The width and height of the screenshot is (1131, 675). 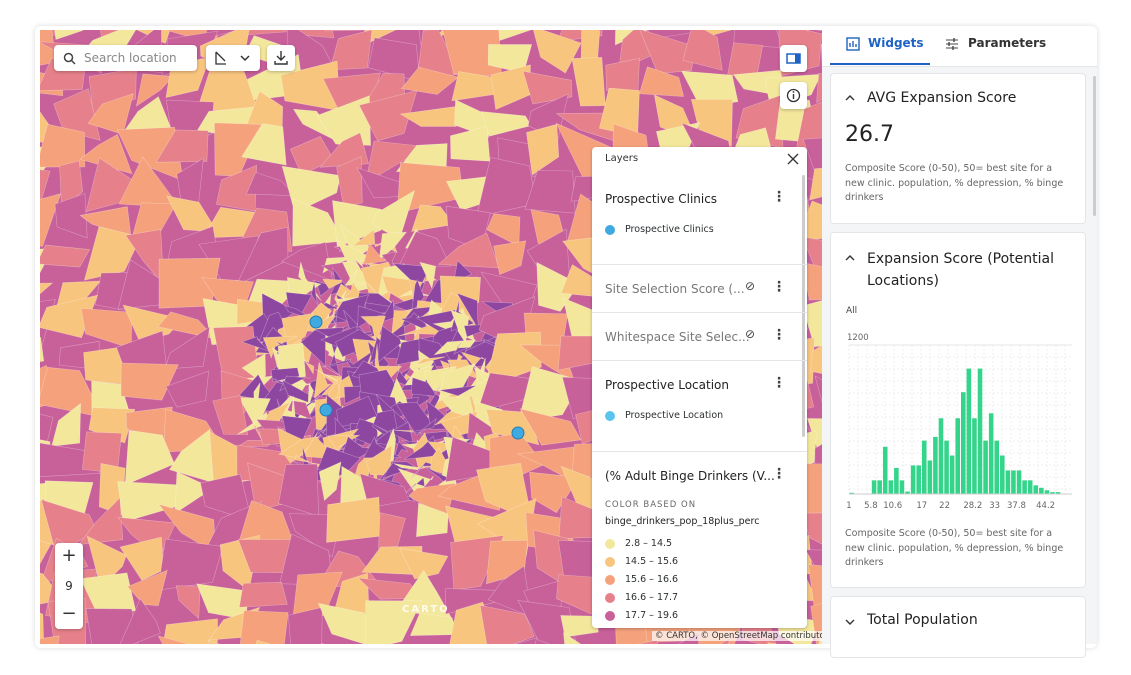 I want to click on legend-item: Prospective Clinics, so click(x=659, y=229).